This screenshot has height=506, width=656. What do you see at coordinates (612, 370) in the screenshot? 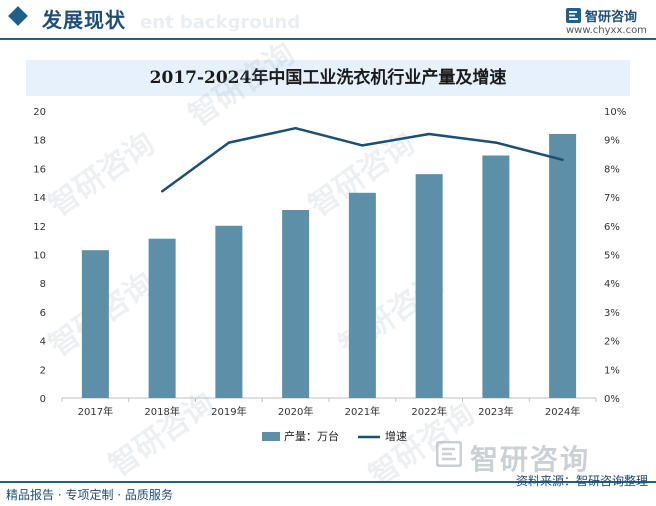
I see `y-right-tick-label: 1%` at bounding box center [612, 370].